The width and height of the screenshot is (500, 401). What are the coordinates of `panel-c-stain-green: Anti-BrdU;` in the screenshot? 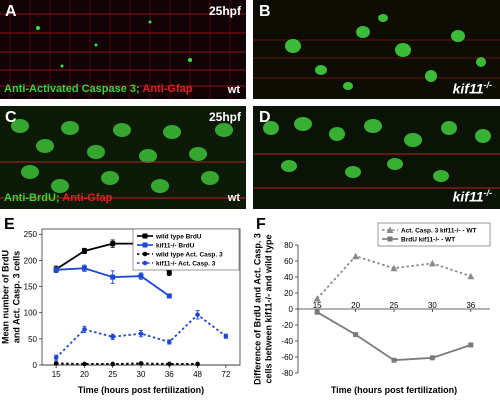 It's located at (32, 198).